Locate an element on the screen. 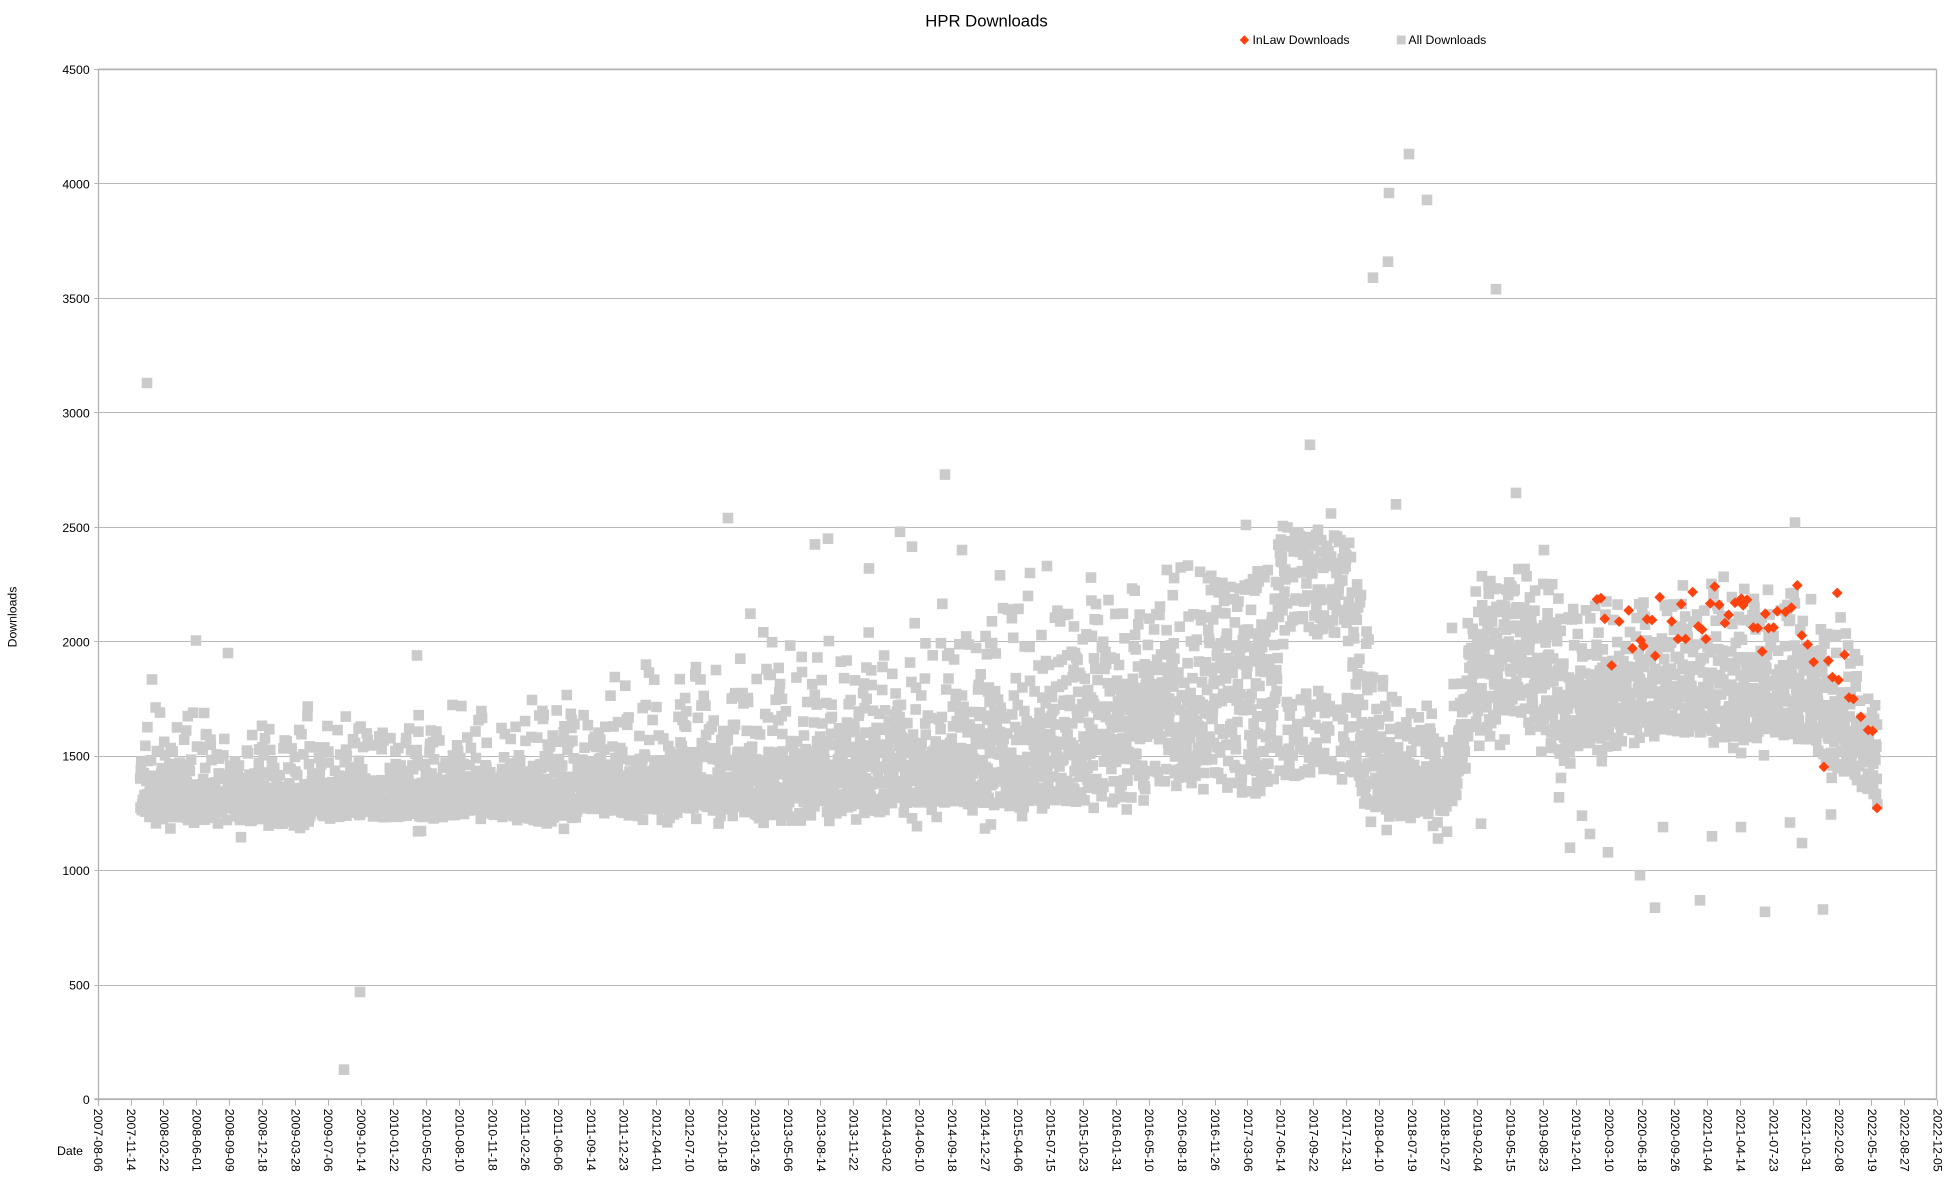 This screenshot has width=1954, height=1186. svg-text: 2019-05-15 is located at coordinates (1511, 1140).